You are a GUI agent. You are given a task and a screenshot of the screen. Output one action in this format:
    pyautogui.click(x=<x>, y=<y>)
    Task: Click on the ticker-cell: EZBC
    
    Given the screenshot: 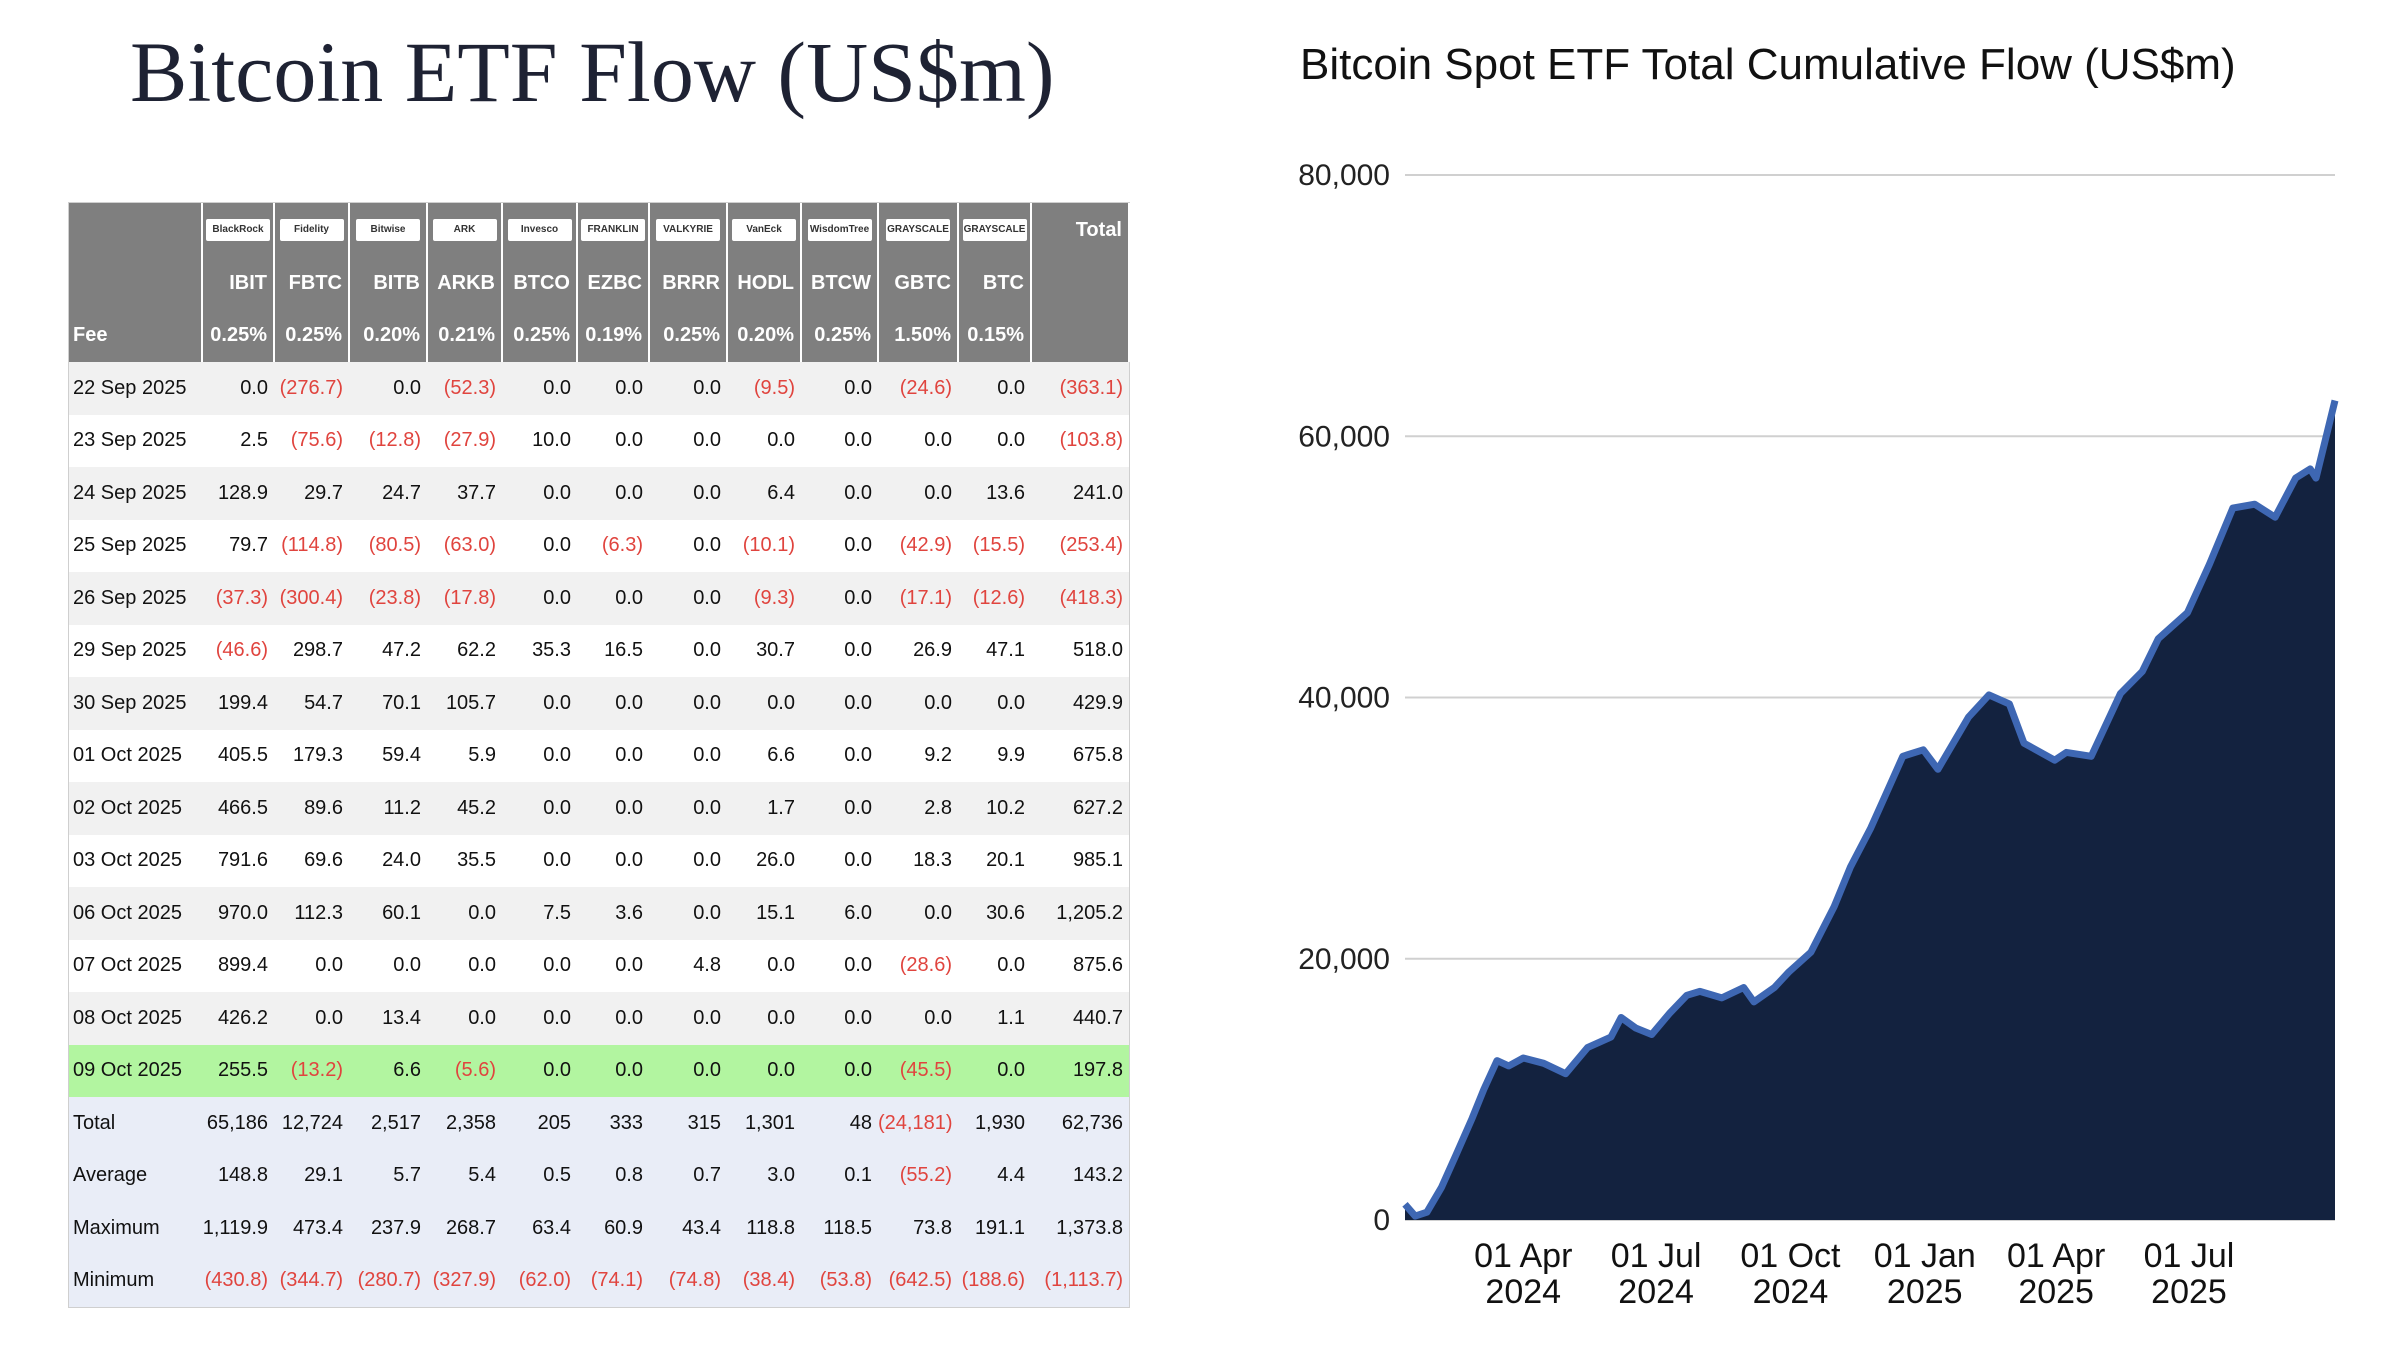 What is the action you would take?
    pyautogui.click(x=613, y=283)
    